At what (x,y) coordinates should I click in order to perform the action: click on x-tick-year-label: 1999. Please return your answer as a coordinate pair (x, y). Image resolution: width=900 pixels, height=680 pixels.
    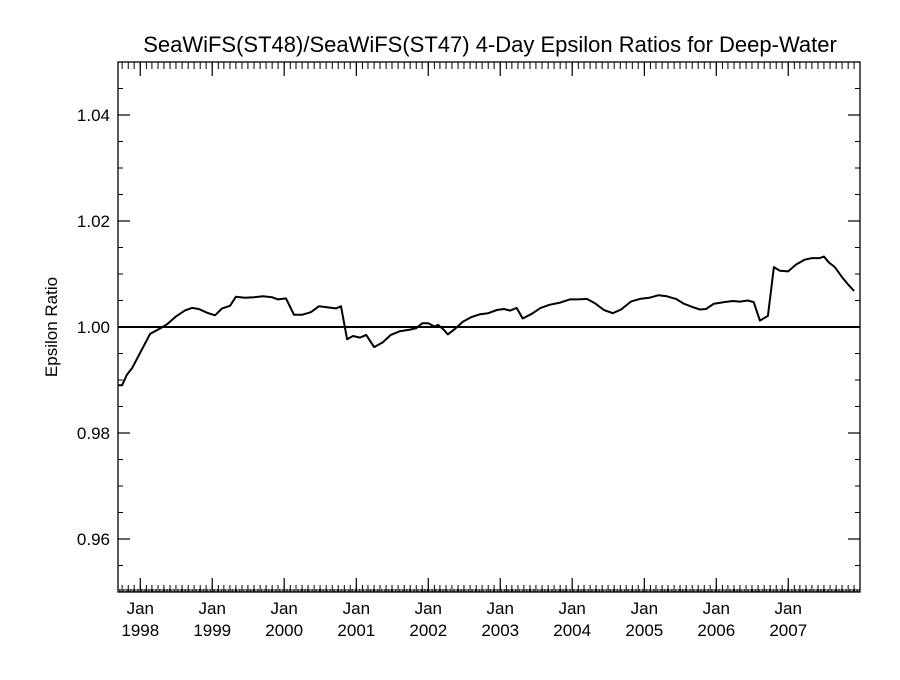
    Looking at the image, I should click on (212, 630).